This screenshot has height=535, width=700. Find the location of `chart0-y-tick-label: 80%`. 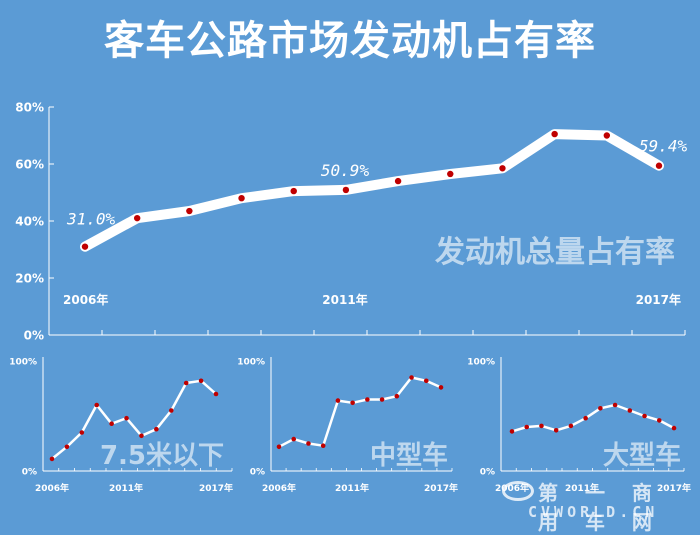

chart0-y-tick-label: 80% is located at coordinates (29, 108).